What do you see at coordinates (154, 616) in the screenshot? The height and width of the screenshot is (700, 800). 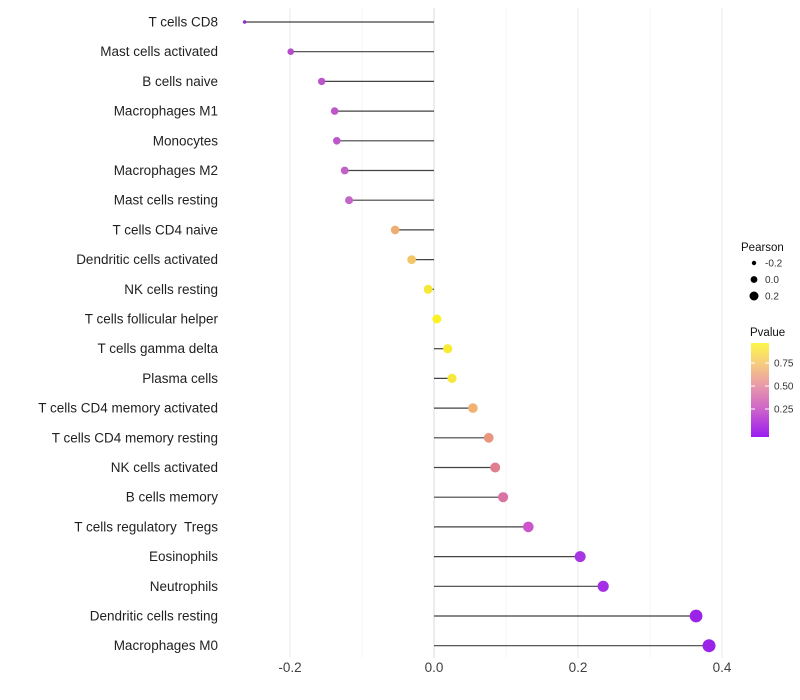 I see `y-axis-label: Dendritic cells resting` at bounding box center [154, 616].